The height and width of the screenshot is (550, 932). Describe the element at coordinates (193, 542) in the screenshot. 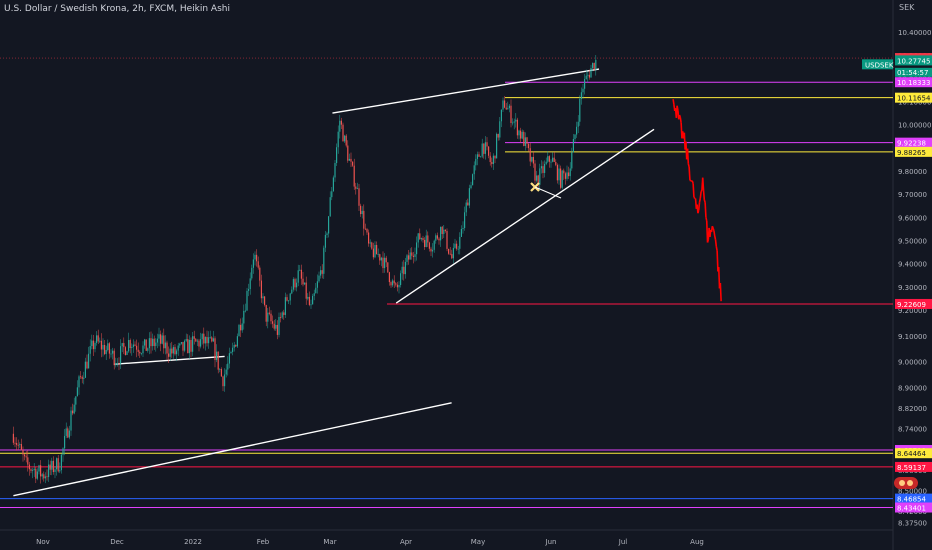

I see `x-tick-label: 2022` at that location.